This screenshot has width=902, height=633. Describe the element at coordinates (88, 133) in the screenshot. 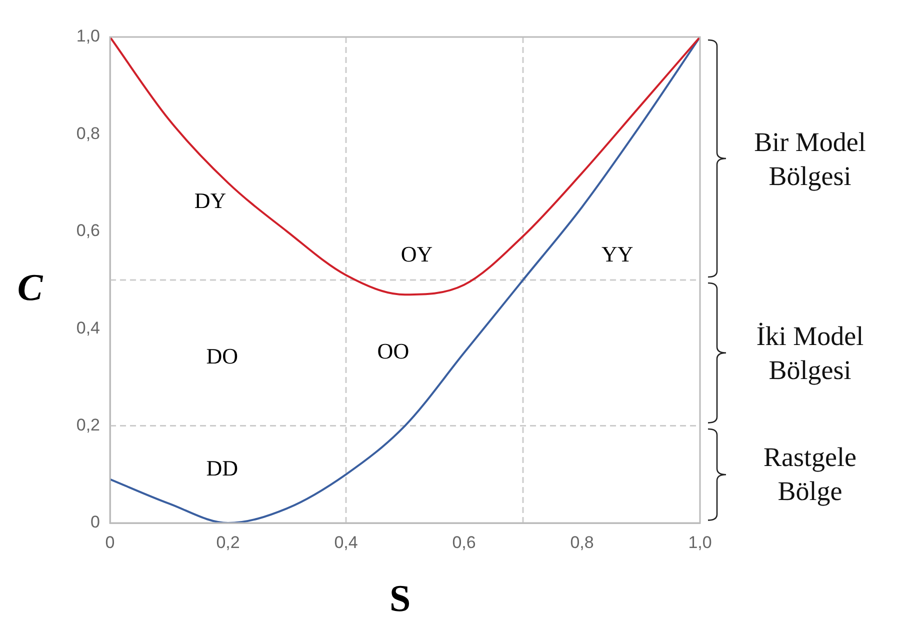

I see `y-tick-label: 0,8` at that location.